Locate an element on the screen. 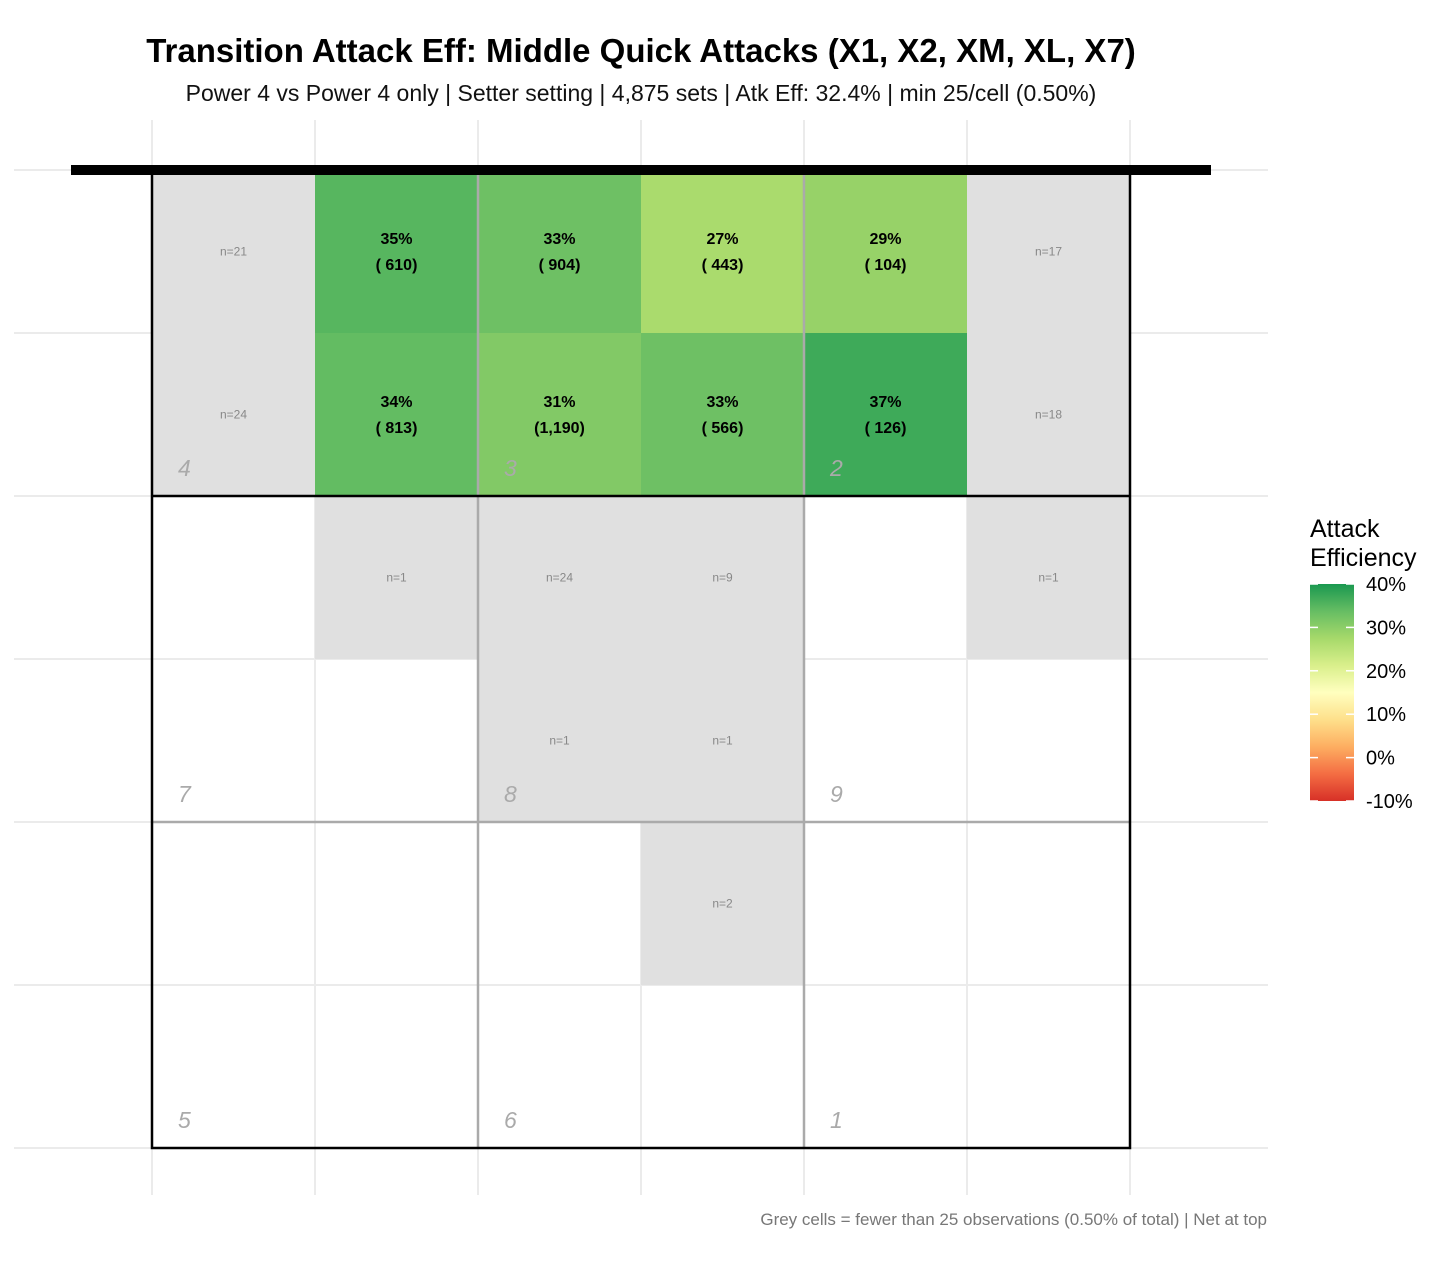  legend-tick-label: 20% is located at coordinates (1386, 672).